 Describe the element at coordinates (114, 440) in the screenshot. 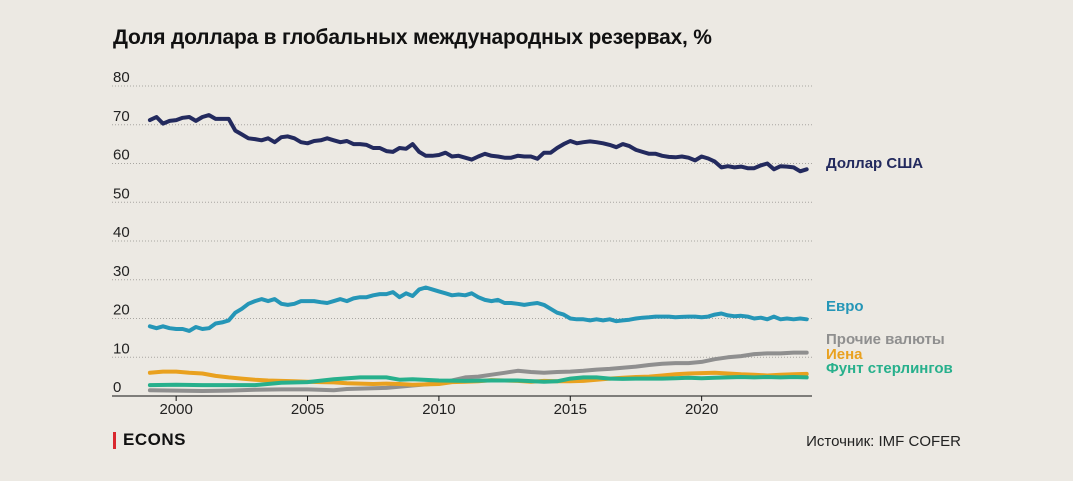

I see `logo-red-bar` at that location.